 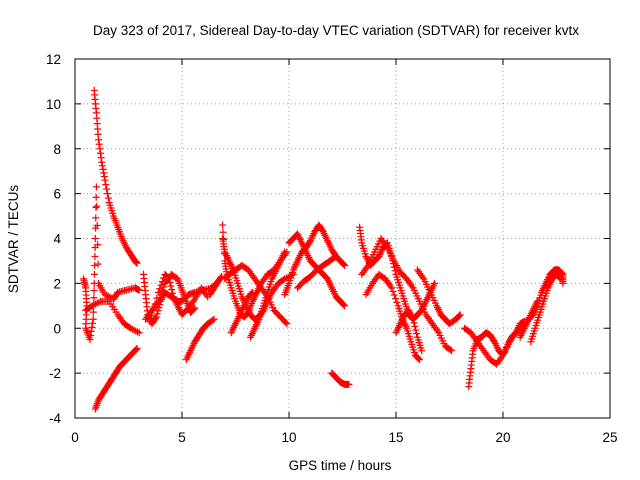 What do you see at coordinates (13, 239) in the screenshot?
I see `y-axis-label: SDTVAR / TECUs` at bounding box center [13, 239].